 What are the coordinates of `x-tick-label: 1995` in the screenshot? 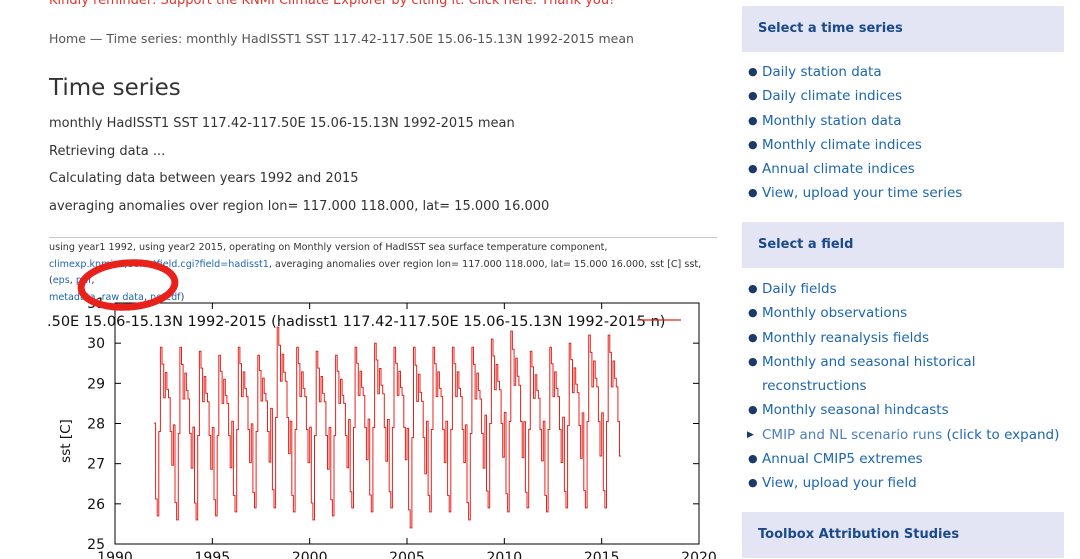 It's located at (213, 554).